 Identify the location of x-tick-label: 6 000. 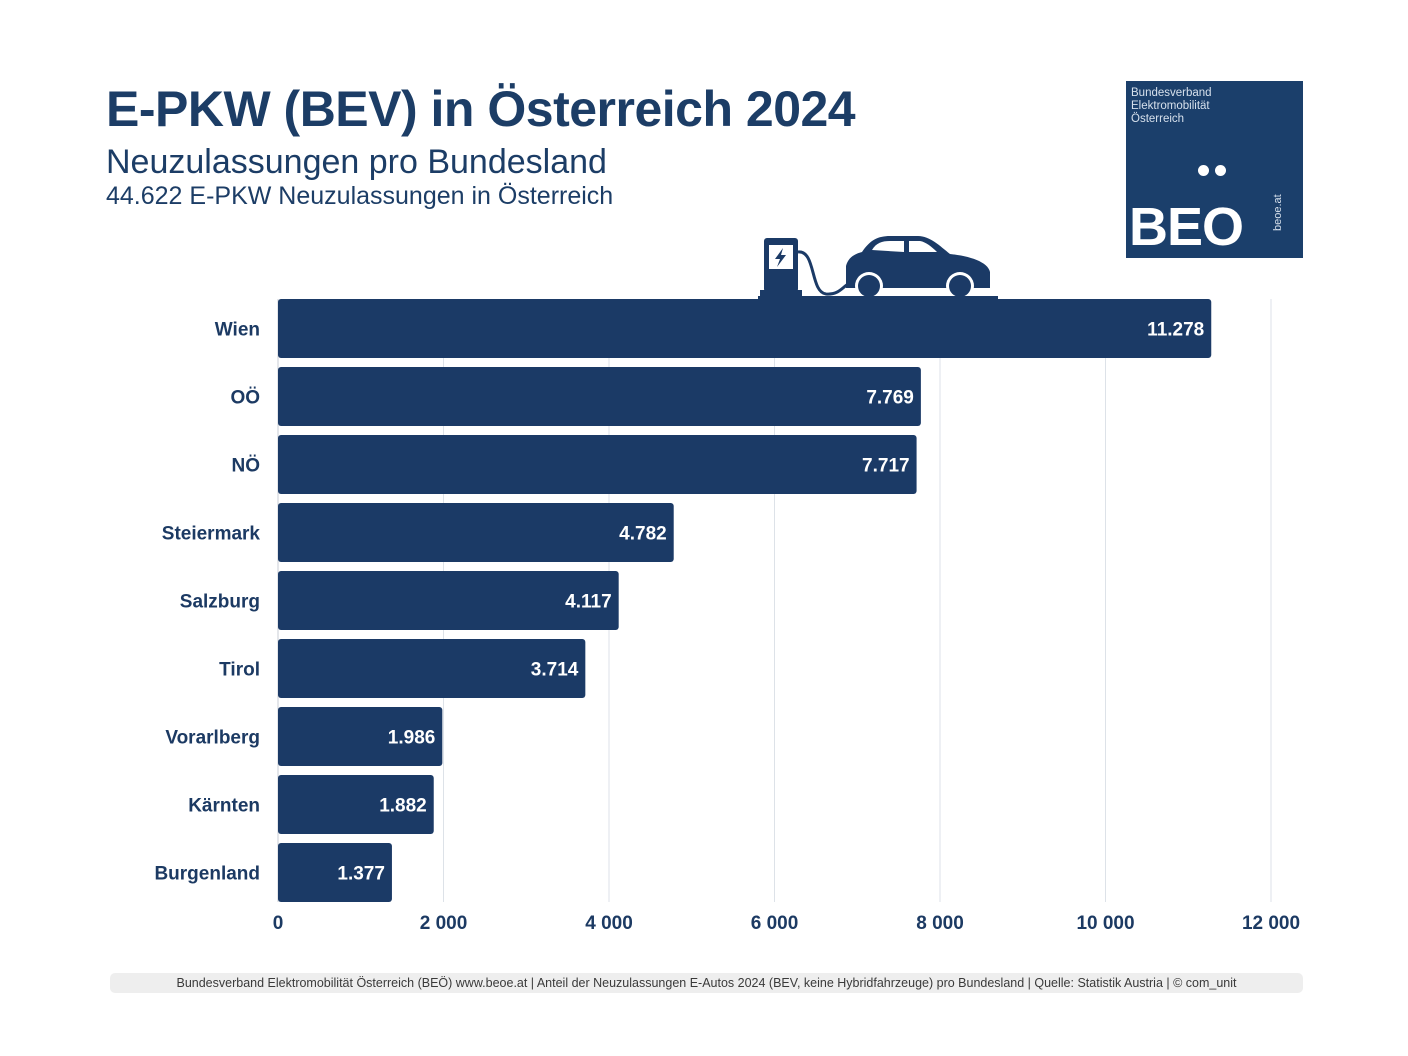
(775, 923).